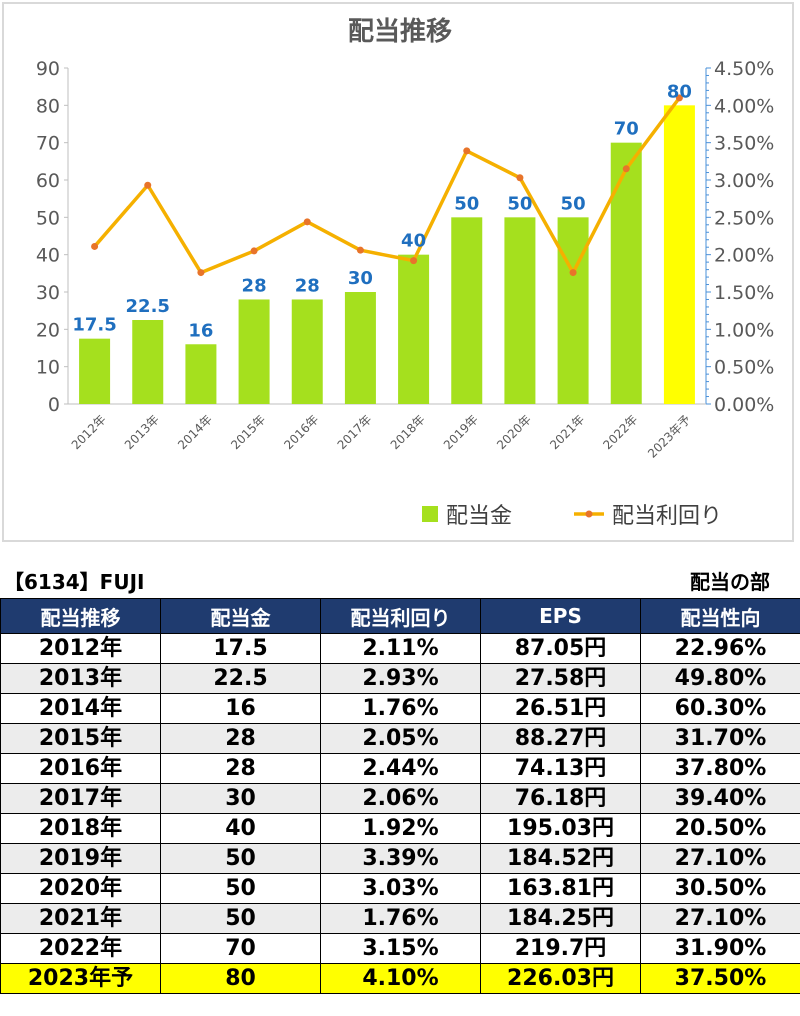 Image resolution: width=800 pixels, height=1016 pixels. What do you see at coordinates (48, 330) in the screenshot?
I see `y-tick-label: 20` at bounding box center [48, 330].